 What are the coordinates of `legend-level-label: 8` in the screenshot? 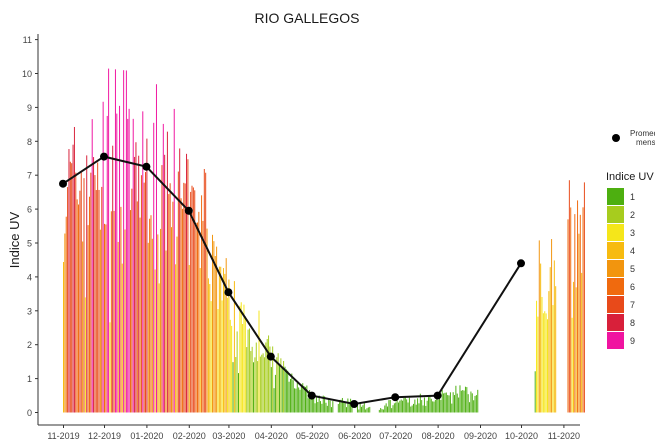 It's located at (632, 323).